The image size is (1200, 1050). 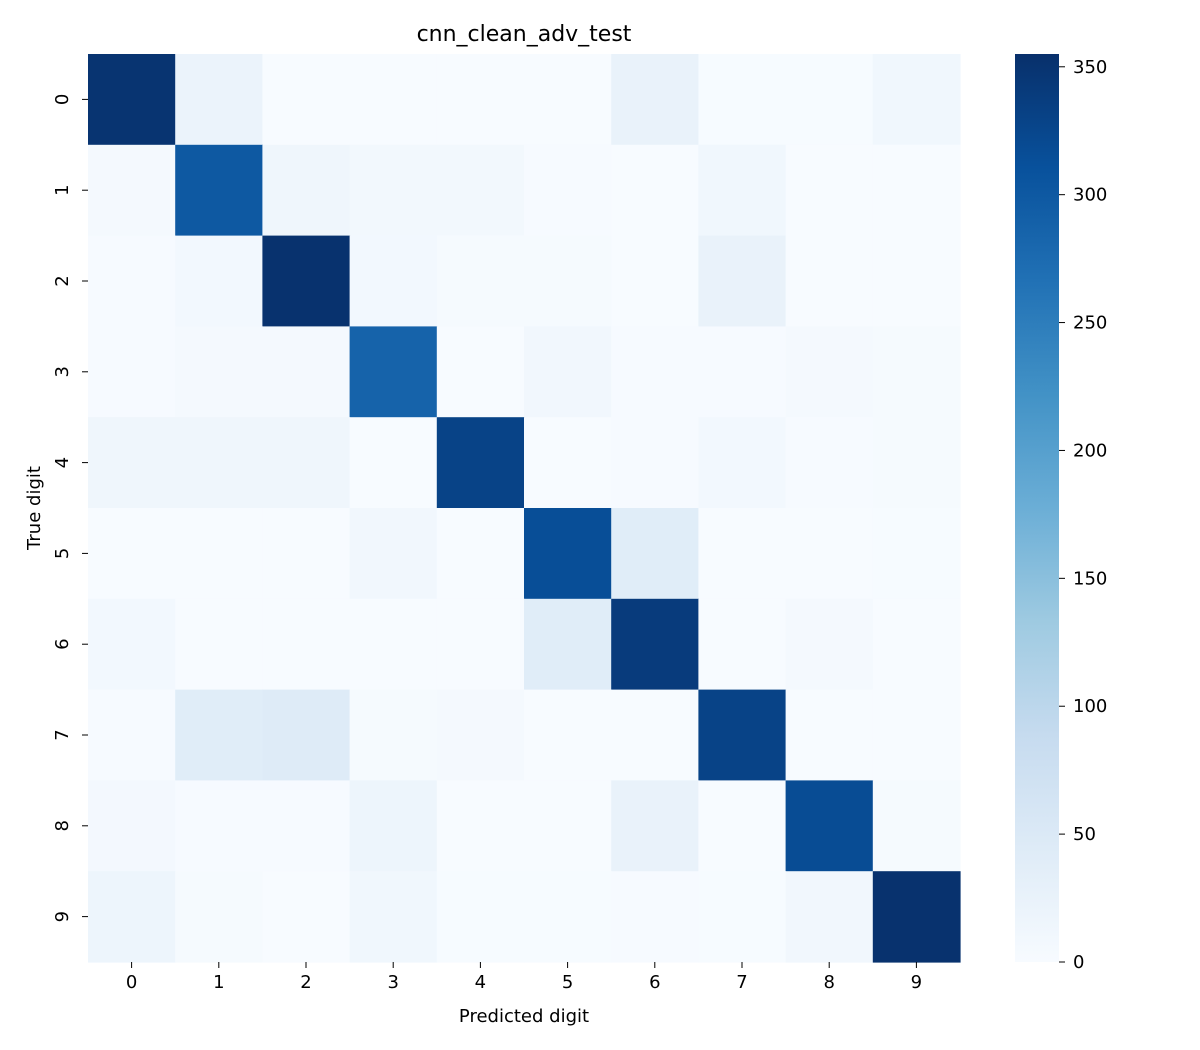 I want to click on colorbar, so click(x=1037, y=508).